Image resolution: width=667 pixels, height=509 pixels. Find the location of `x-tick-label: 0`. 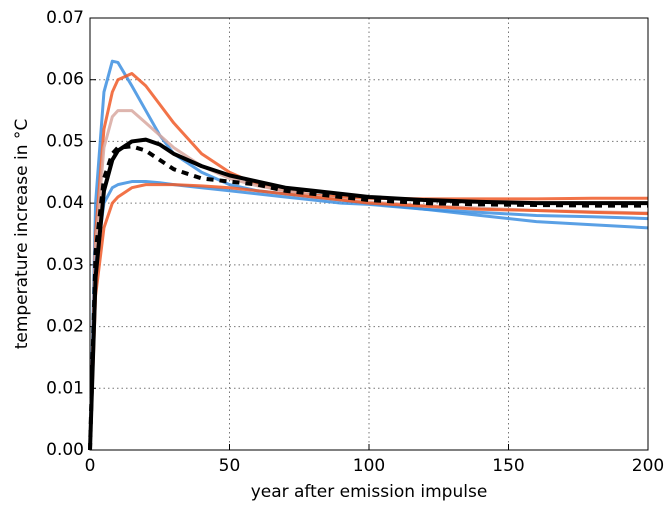

x-tick-label: 0 is located at coordinates (90, 466).